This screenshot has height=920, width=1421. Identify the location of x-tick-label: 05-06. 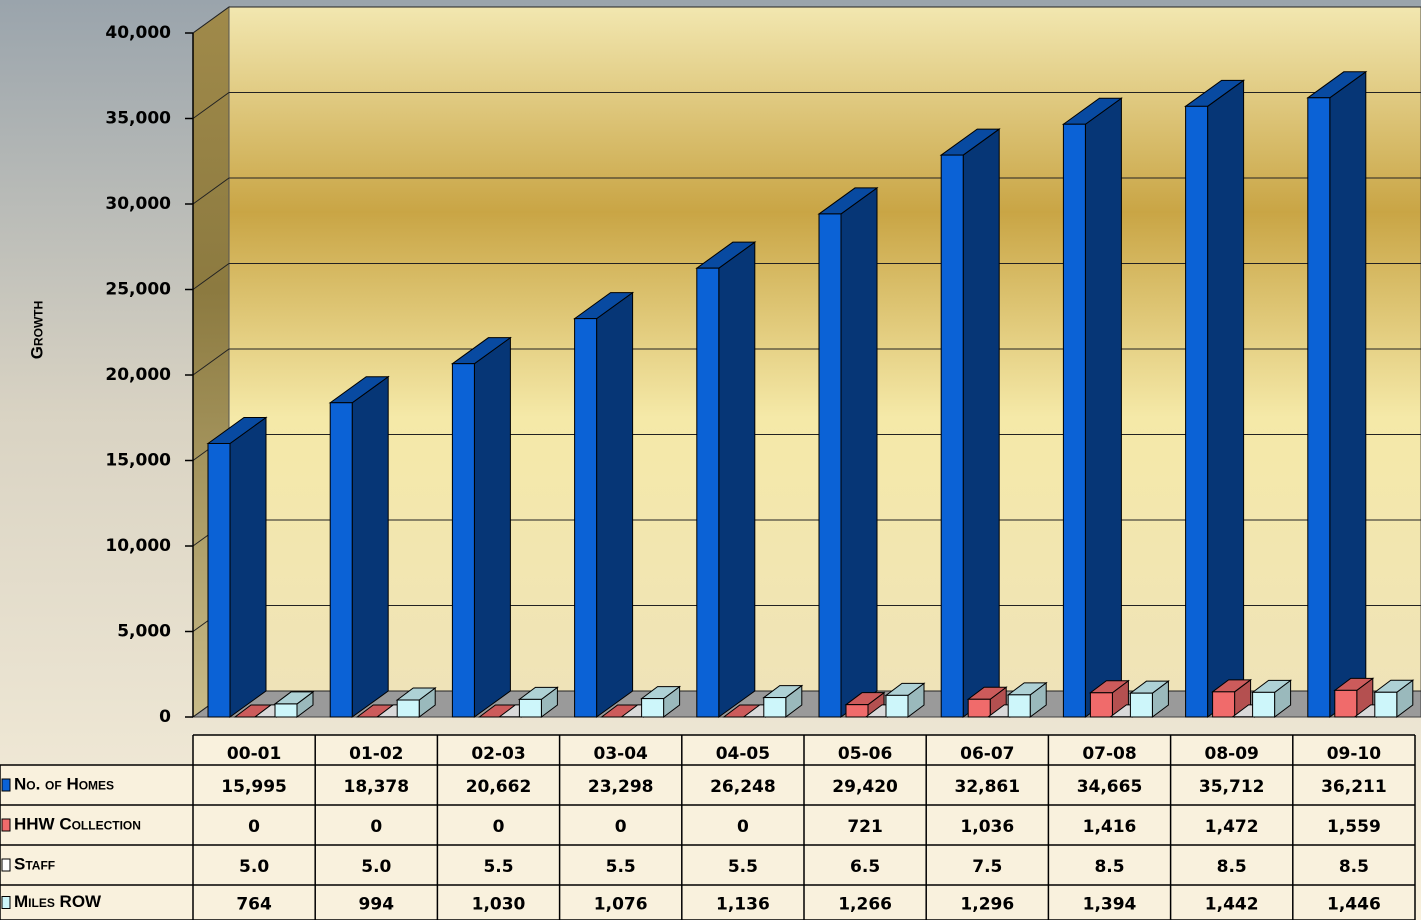
(865, 754).